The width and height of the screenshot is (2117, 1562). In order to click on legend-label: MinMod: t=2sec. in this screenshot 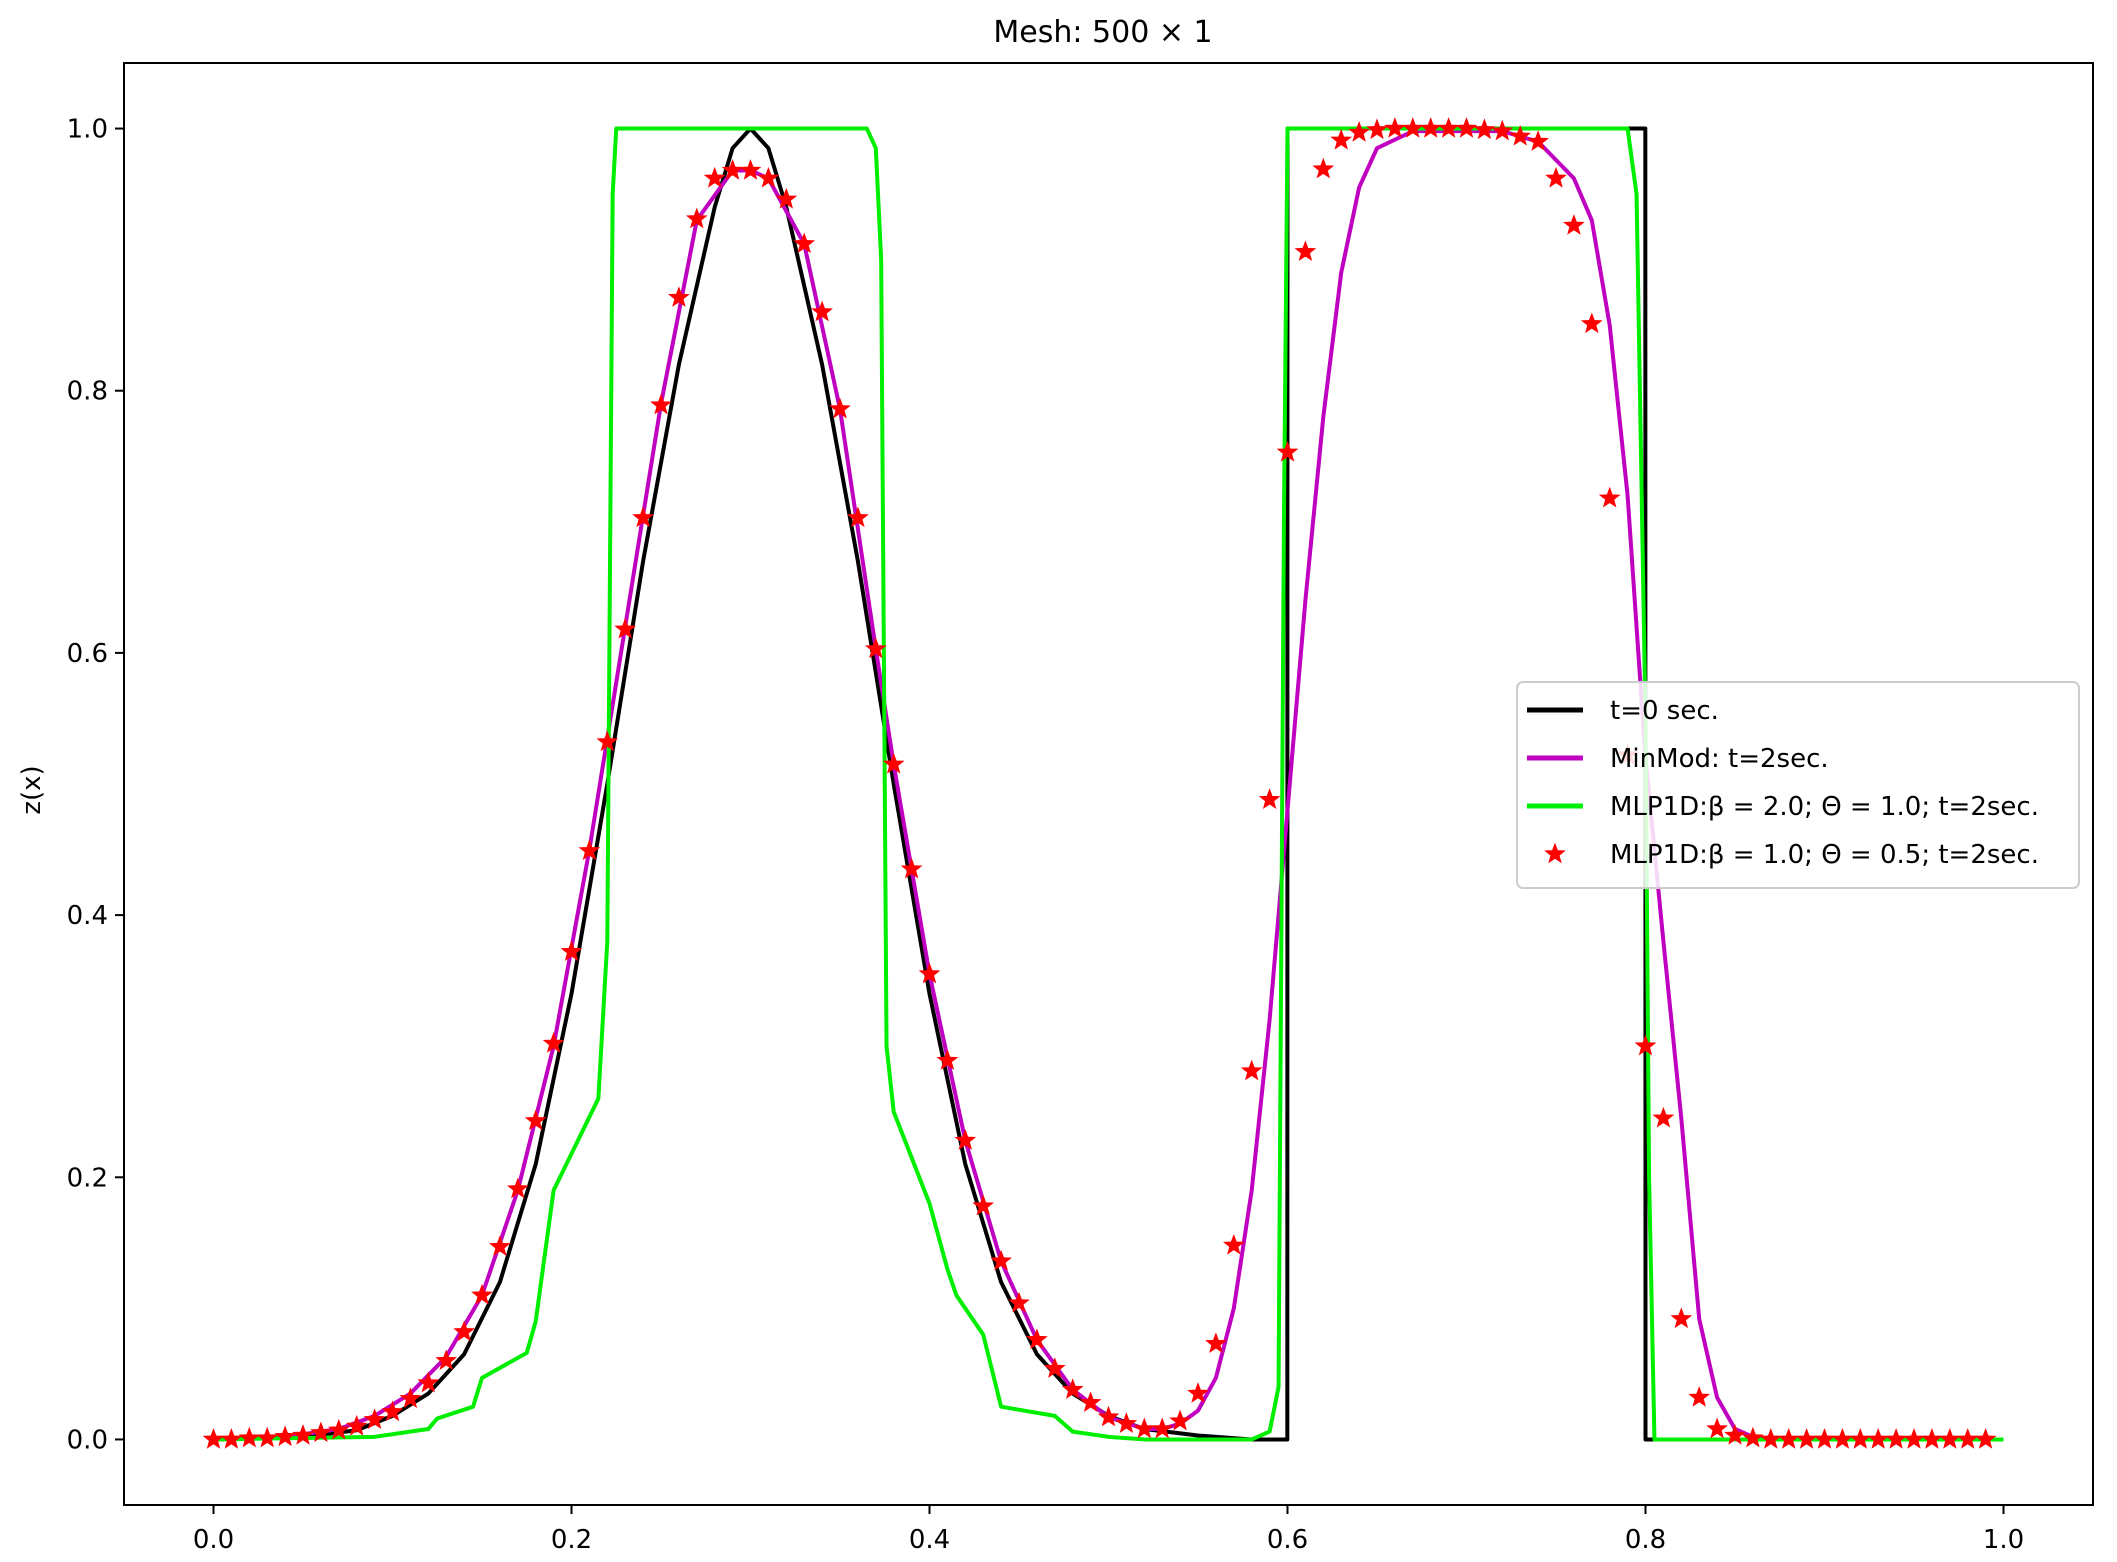, I will do `click(1719, 759)`.